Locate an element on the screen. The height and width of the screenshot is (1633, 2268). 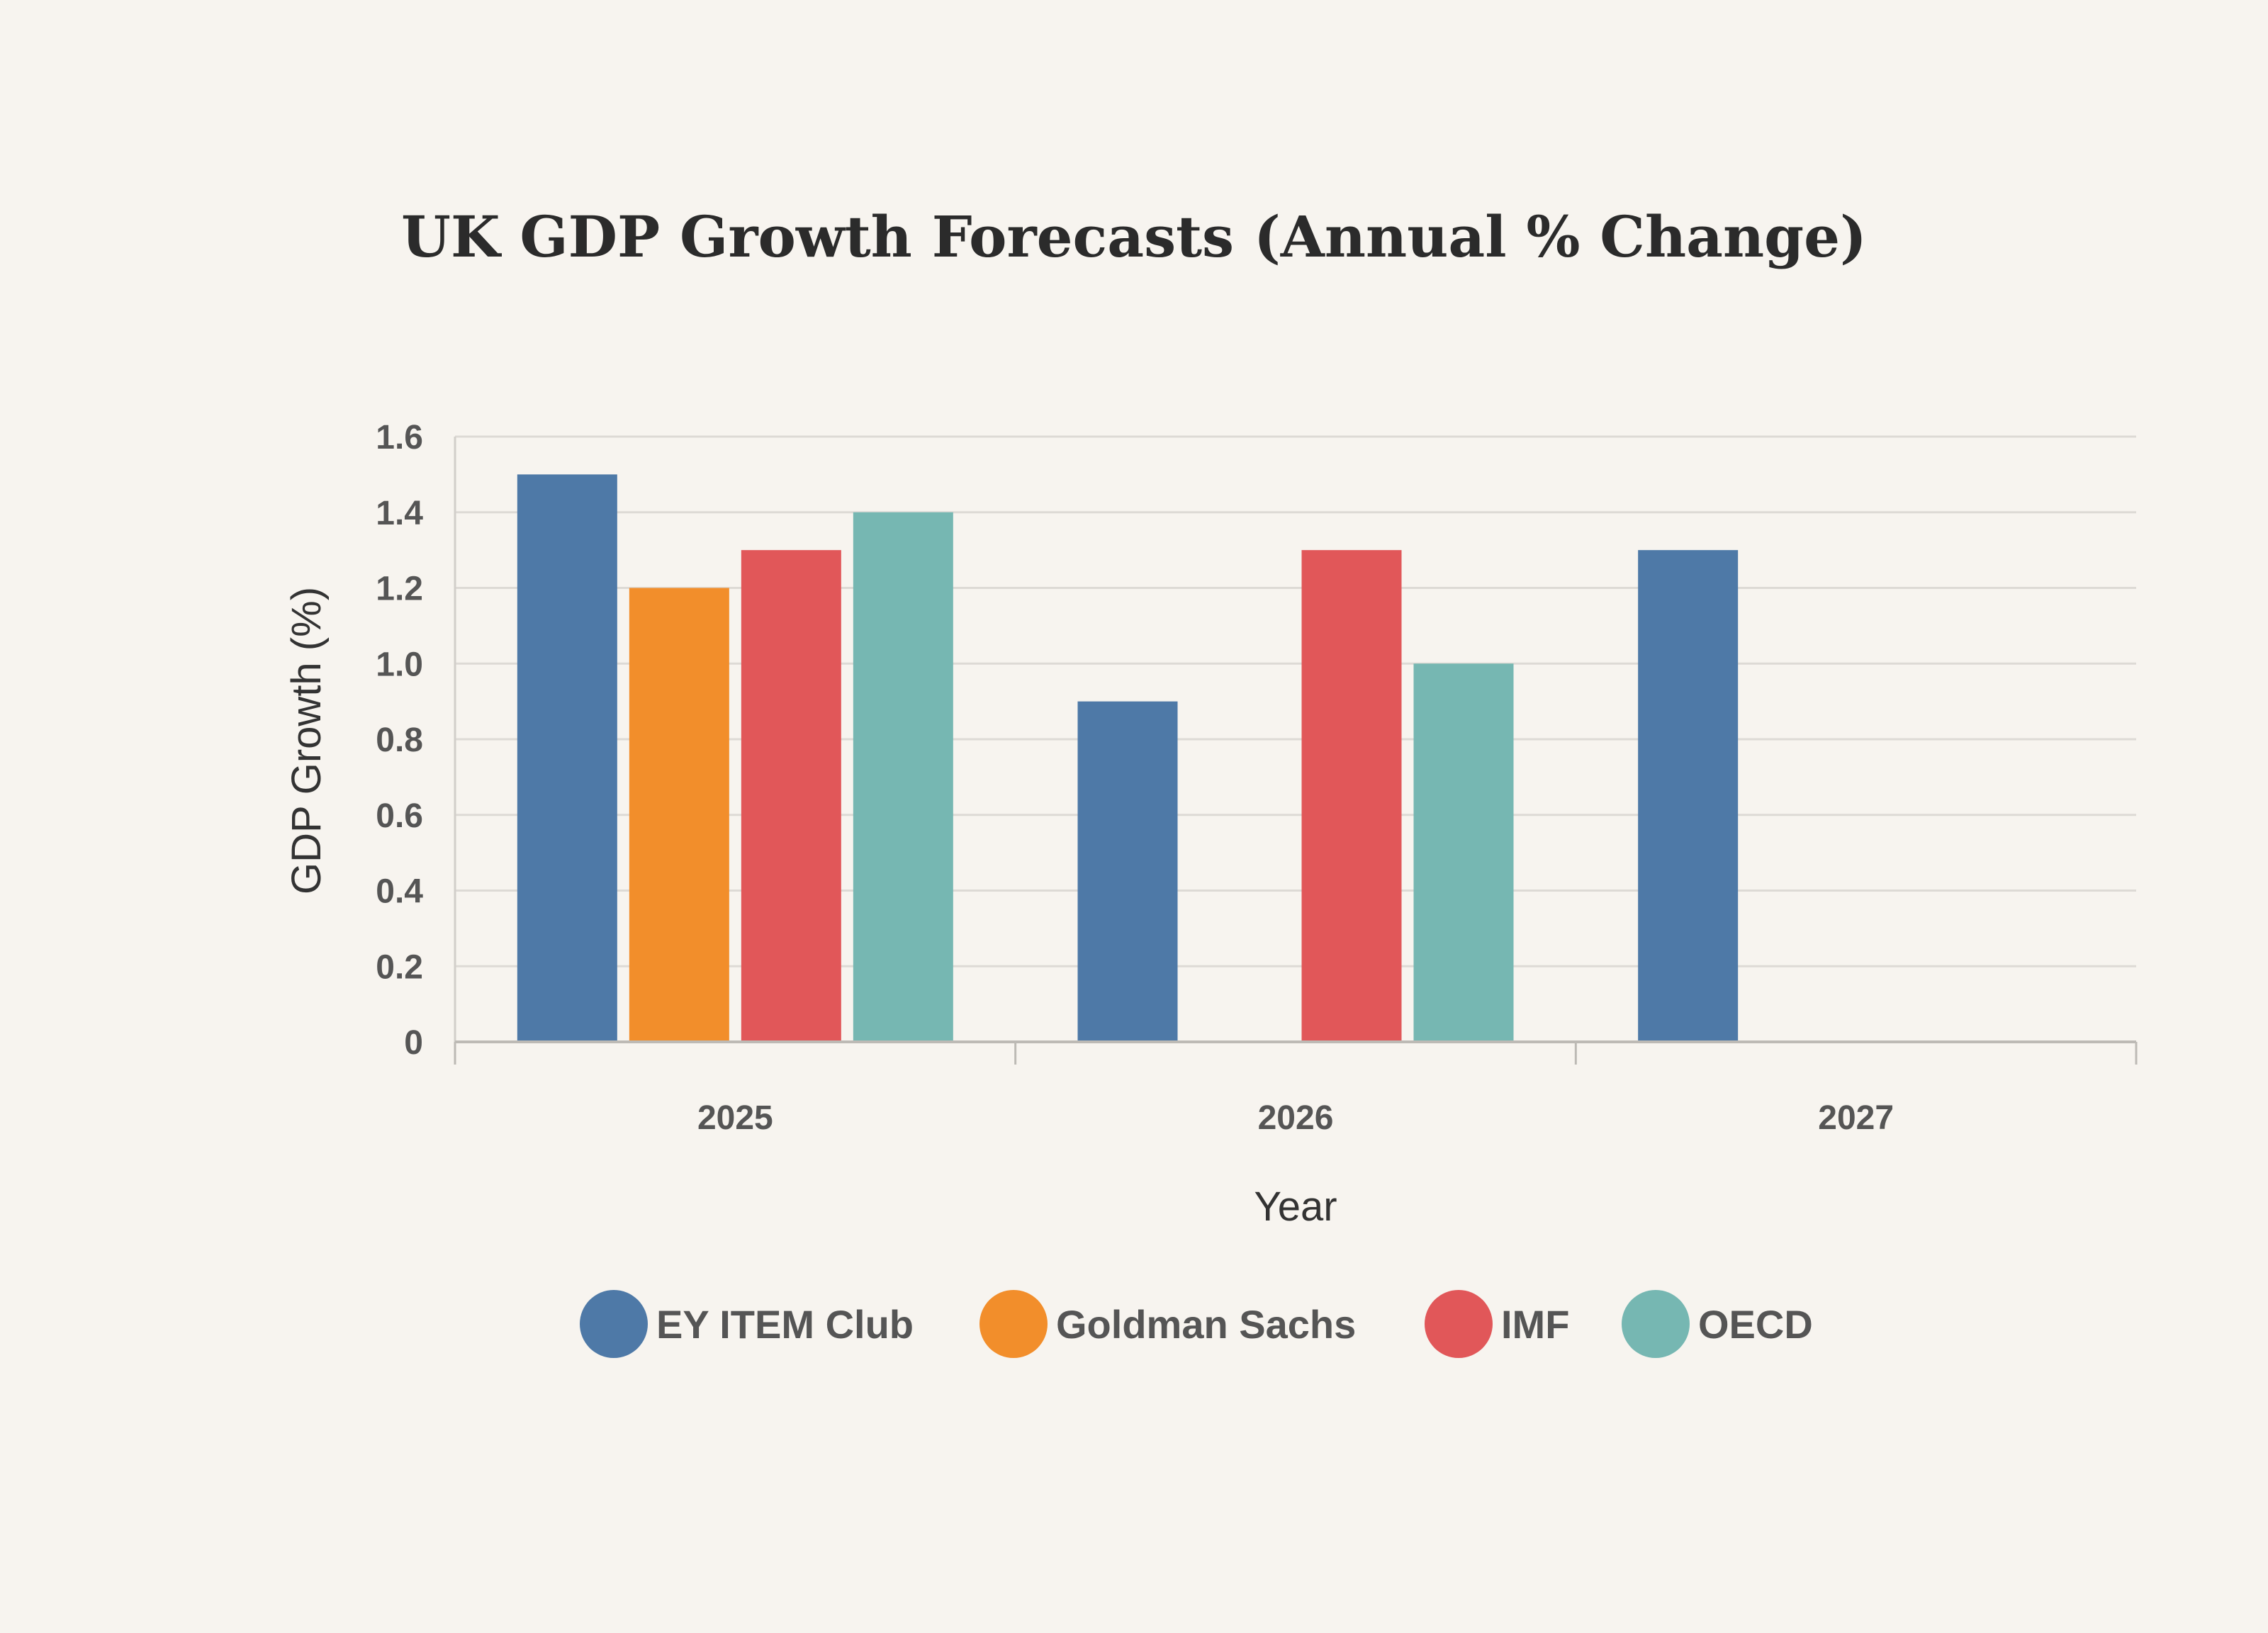
bar-oecd-2026 is located at coordinates (1463, 852).